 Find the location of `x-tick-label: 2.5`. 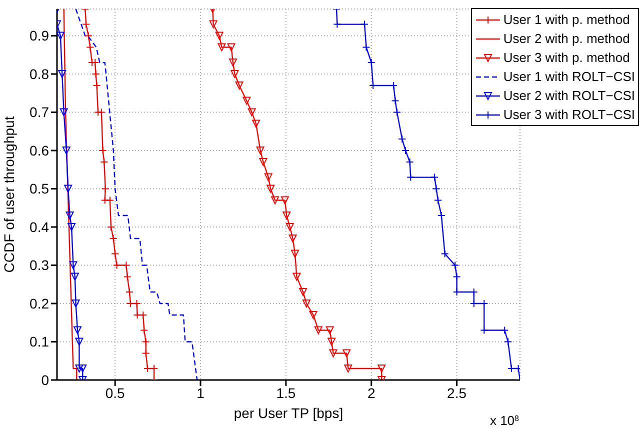

x-tick-label: 2.5 is located at coordinates (457, 392).